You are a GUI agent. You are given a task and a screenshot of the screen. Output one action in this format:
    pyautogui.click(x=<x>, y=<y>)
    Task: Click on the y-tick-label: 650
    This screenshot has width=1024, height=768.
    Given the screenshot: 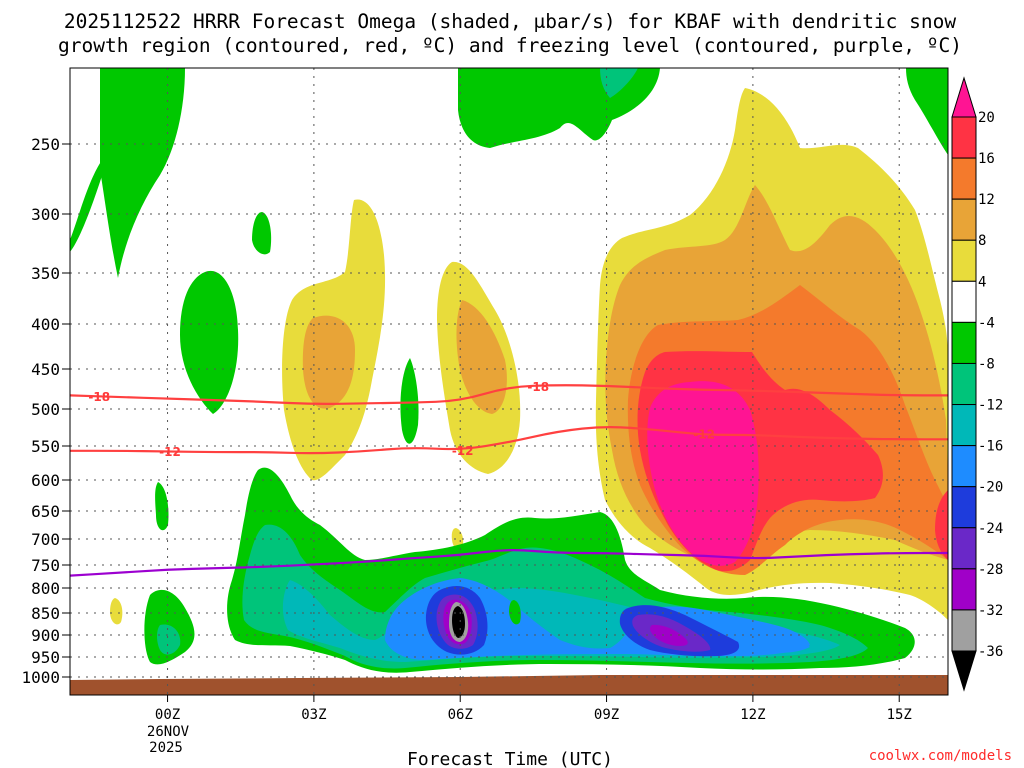 What is the action you would take?
    pyautogui.click(x=45, y=511)
    